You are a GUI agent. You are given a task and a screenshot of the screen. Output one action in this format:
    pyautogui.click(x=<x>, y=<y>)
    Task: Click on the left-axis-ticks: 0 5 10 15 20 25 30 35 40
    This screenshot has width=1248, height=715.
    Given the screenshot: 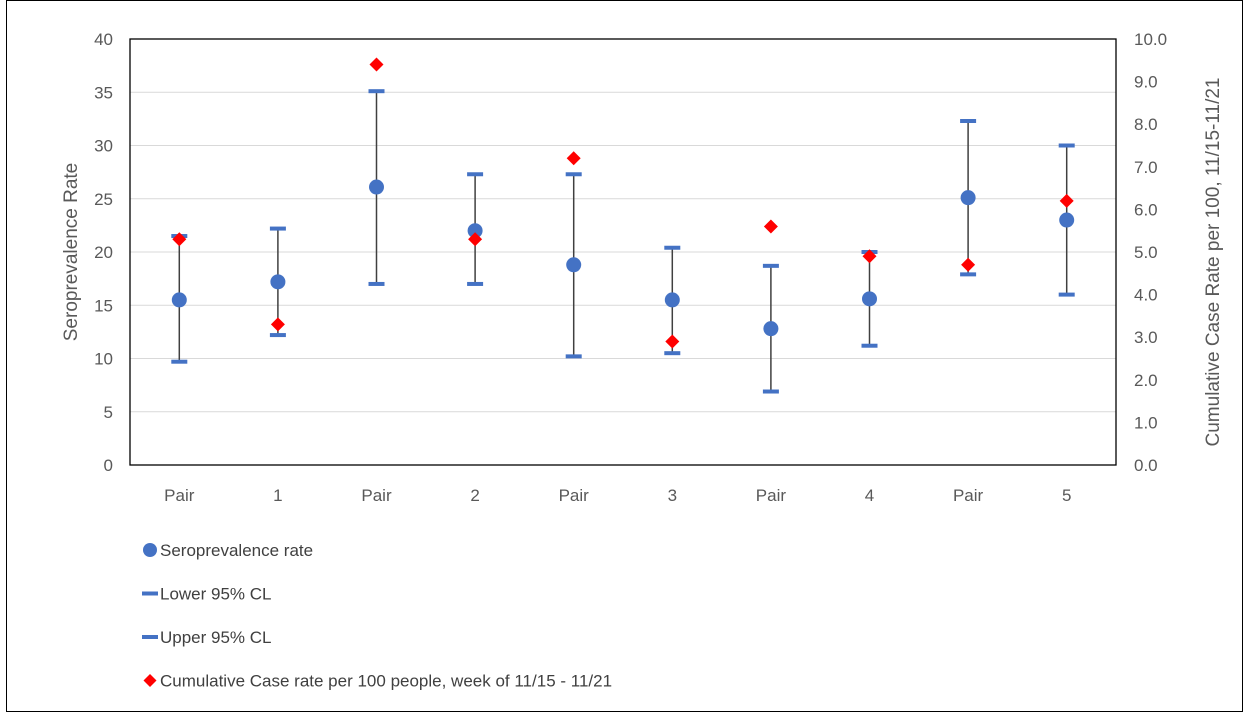 What is the action you would take?
    pyautogui.click(x=103, y=252)
    